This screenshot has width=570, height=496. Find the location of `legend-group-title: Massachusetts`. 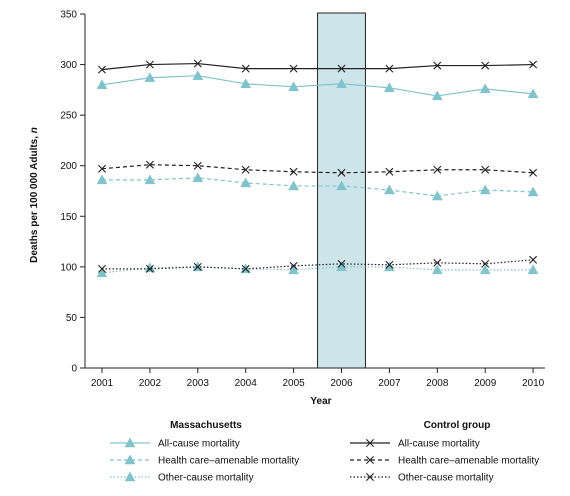

legend-group-title: Massachusetts is located at coordinates (206, 425).